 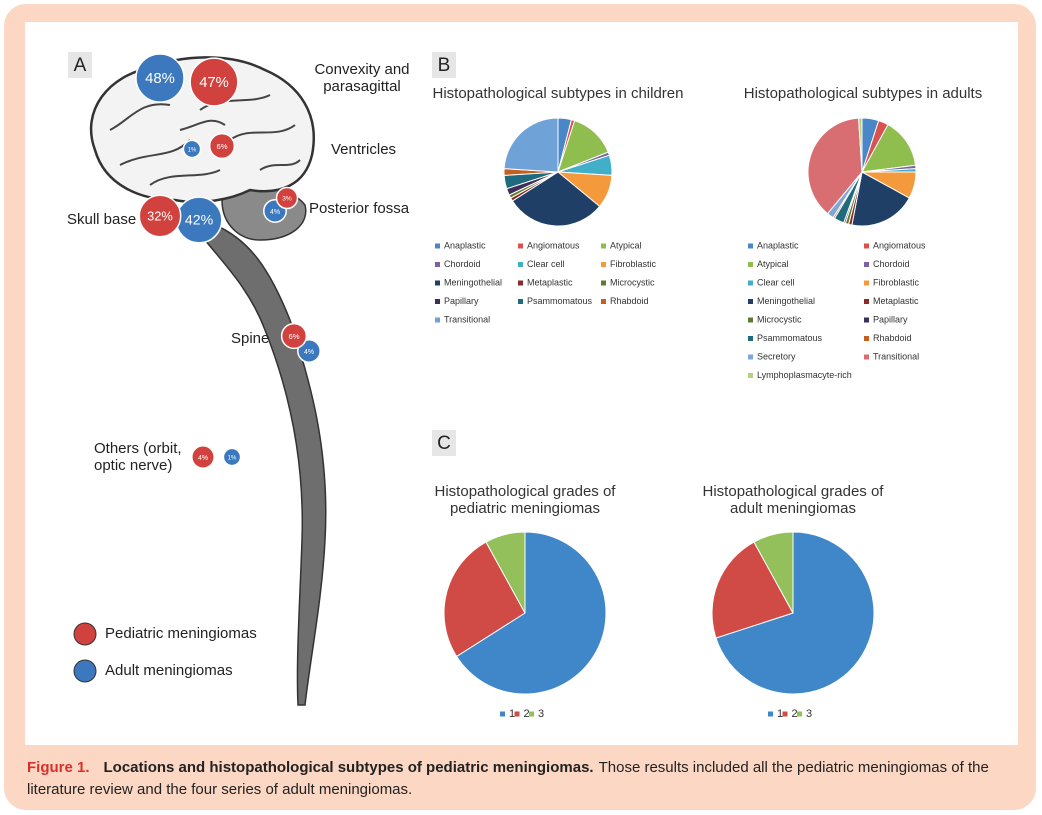 I want to click on location-label: Ventricles, so click(x=364, y=149).